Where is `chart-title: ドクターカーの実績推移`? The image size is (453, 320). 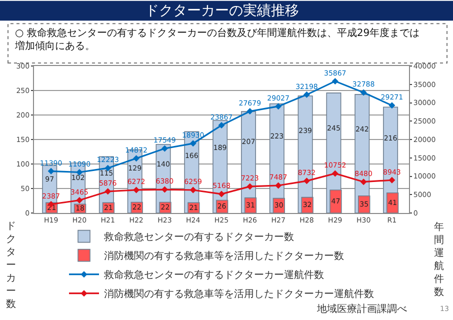 chart-title: ドクターカーの実績推移 is located at coordinates (222, 11).